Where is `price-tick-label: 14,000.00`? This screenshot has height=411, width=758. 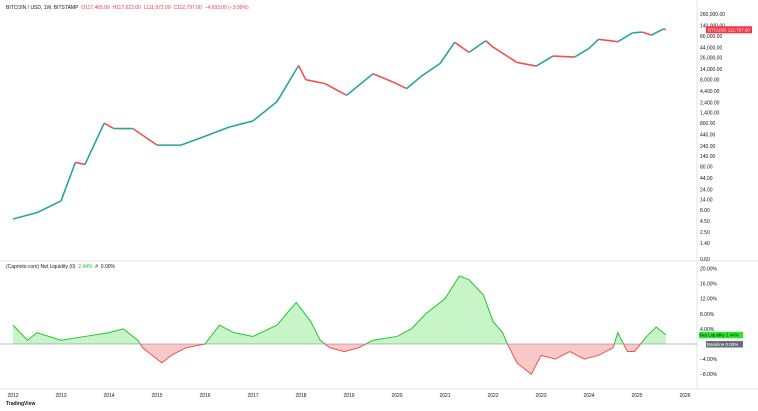 price-tick-label: 14,000.00 is located at coordinates (711, 70).